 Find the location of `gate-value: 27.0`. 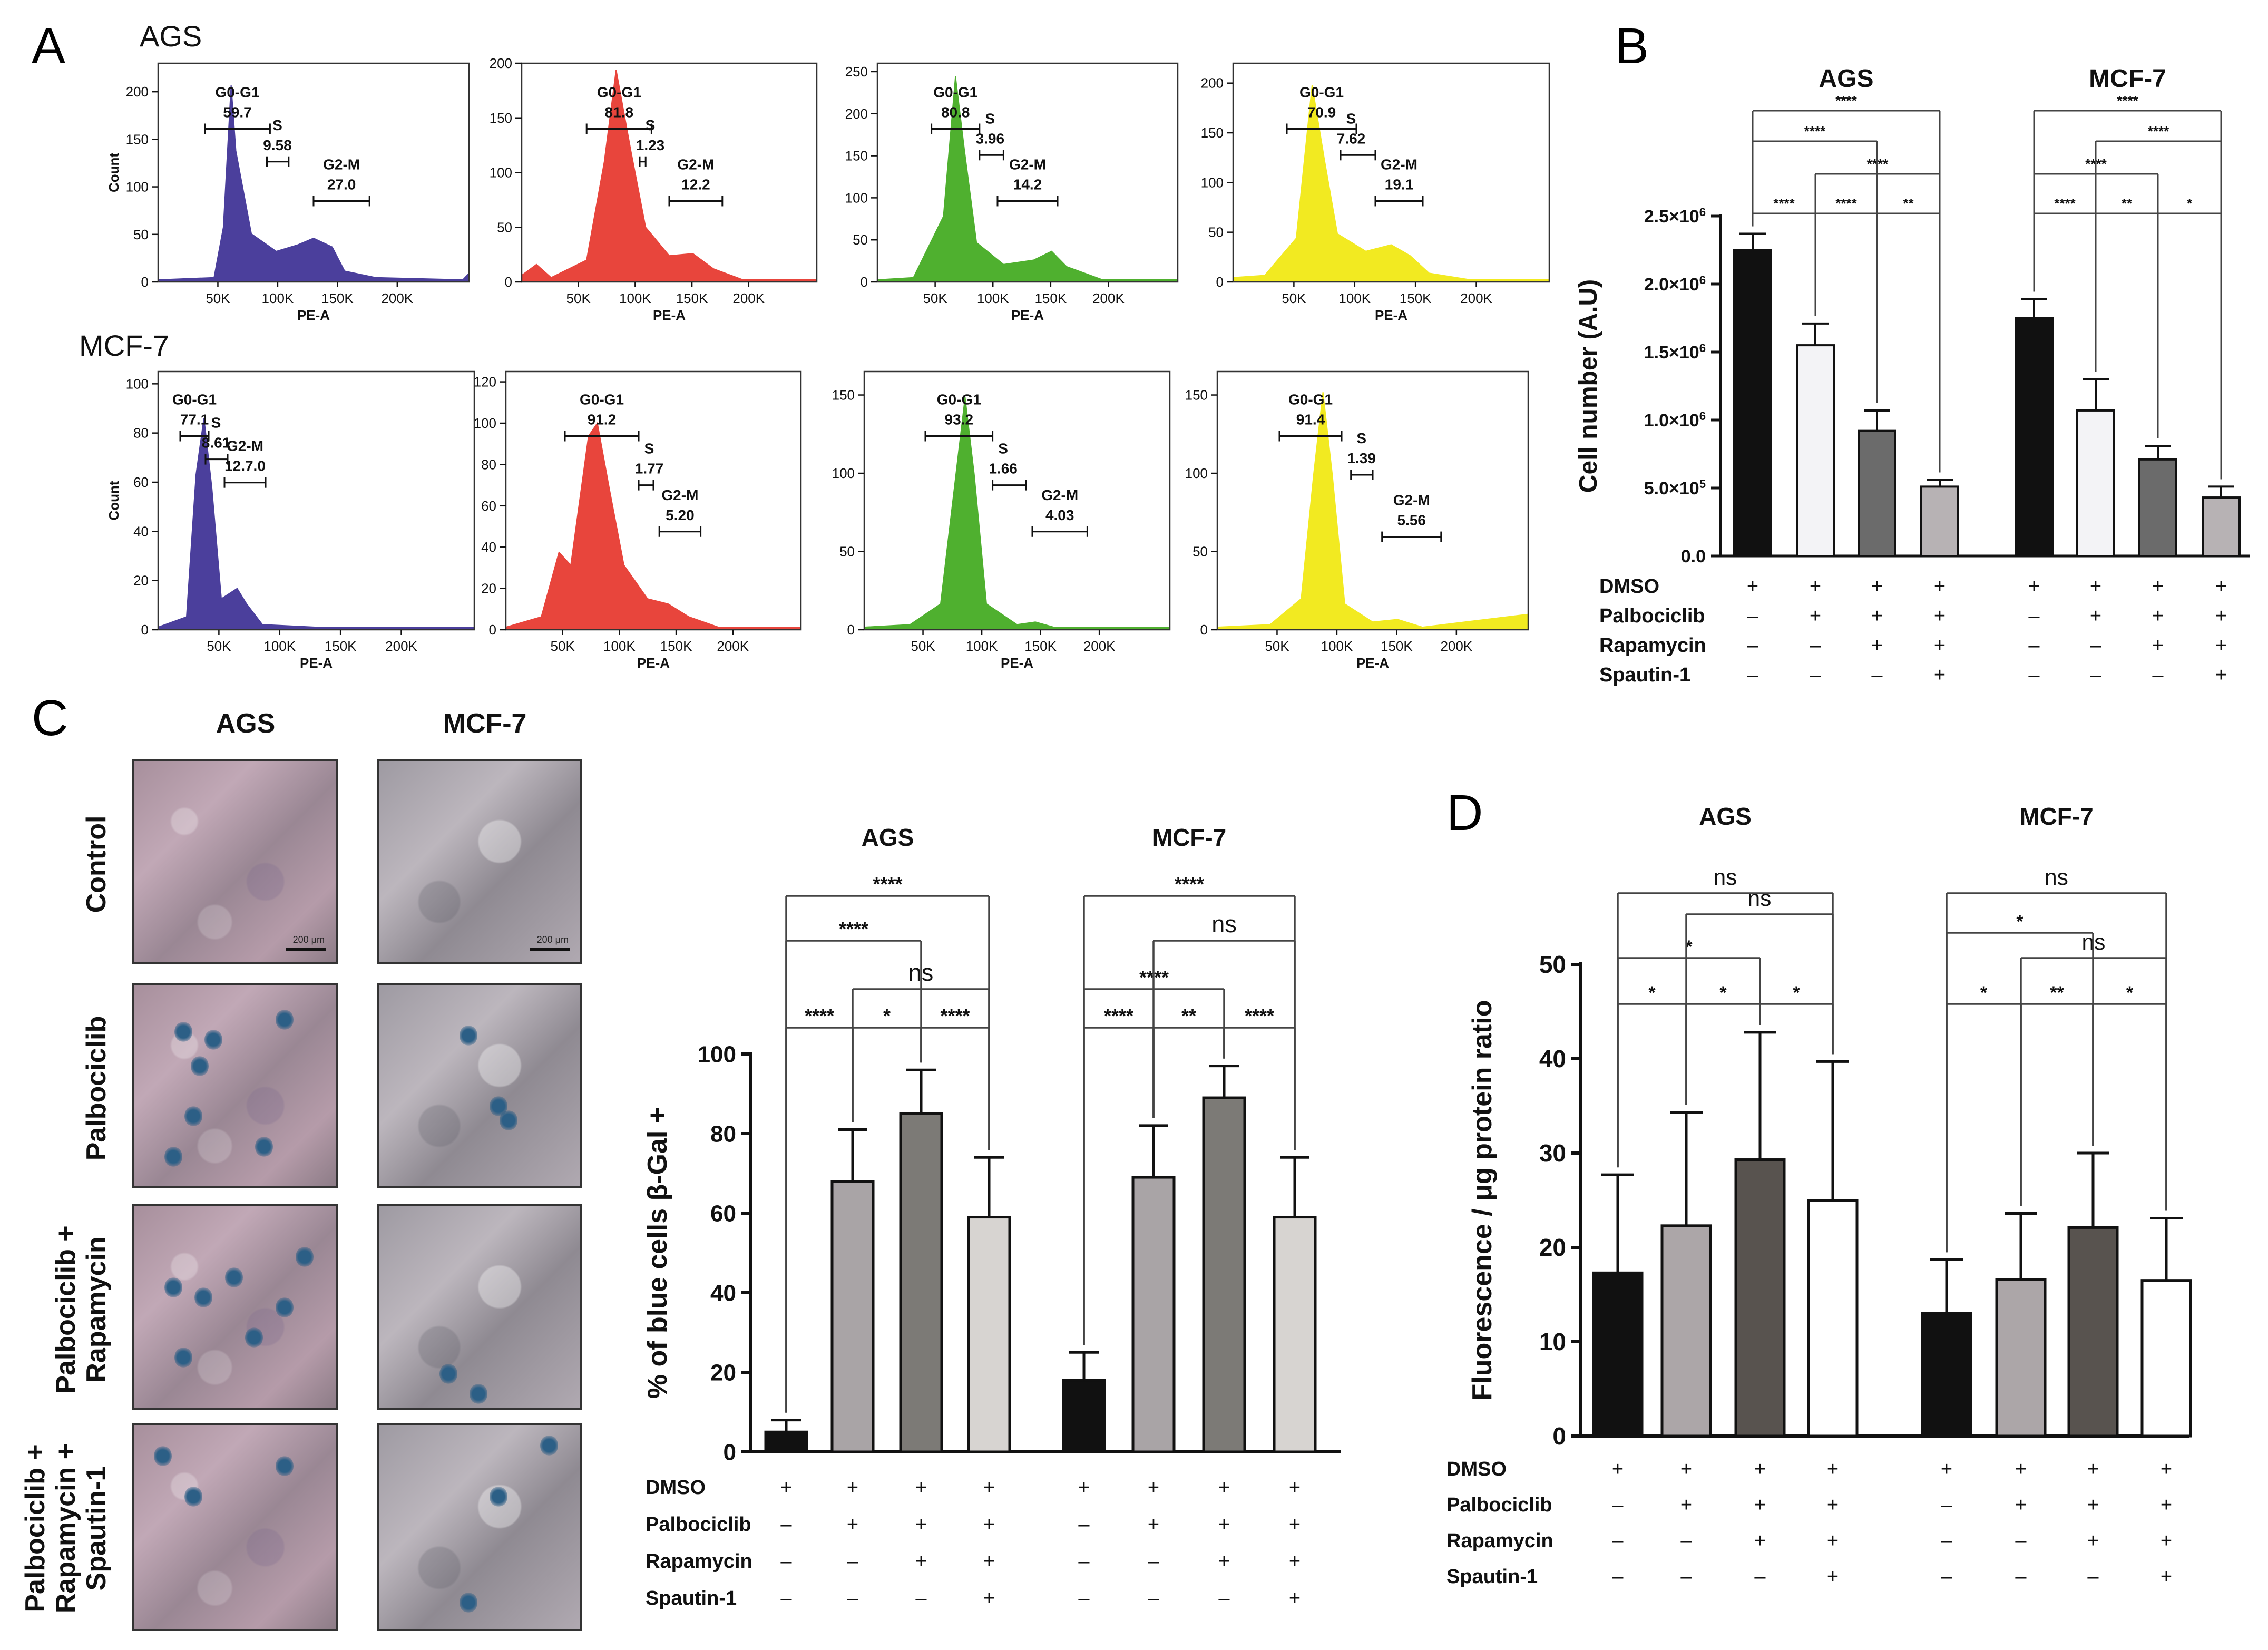

gate-value: 27.0 is located at coordinates (341, 184).